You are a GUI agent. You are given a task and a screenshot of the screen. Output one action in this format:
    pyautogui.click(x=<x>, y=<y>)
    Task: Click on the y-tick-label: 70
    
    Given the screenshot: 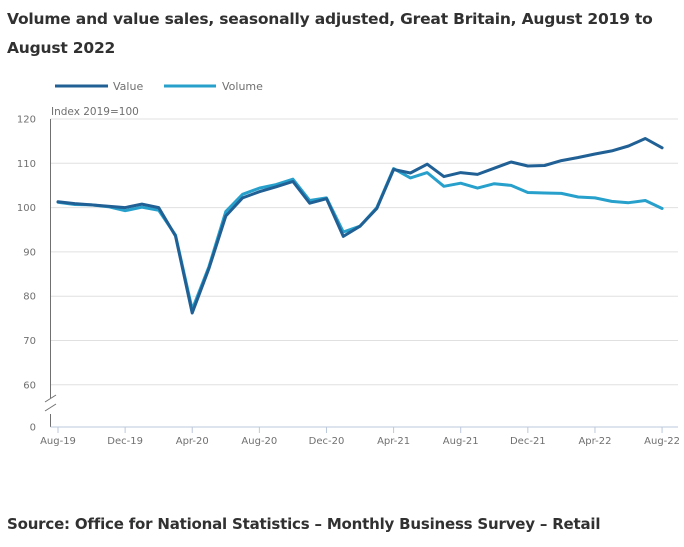 What is the action you would take?
    pyautogui.click(x=29, y=341)
    